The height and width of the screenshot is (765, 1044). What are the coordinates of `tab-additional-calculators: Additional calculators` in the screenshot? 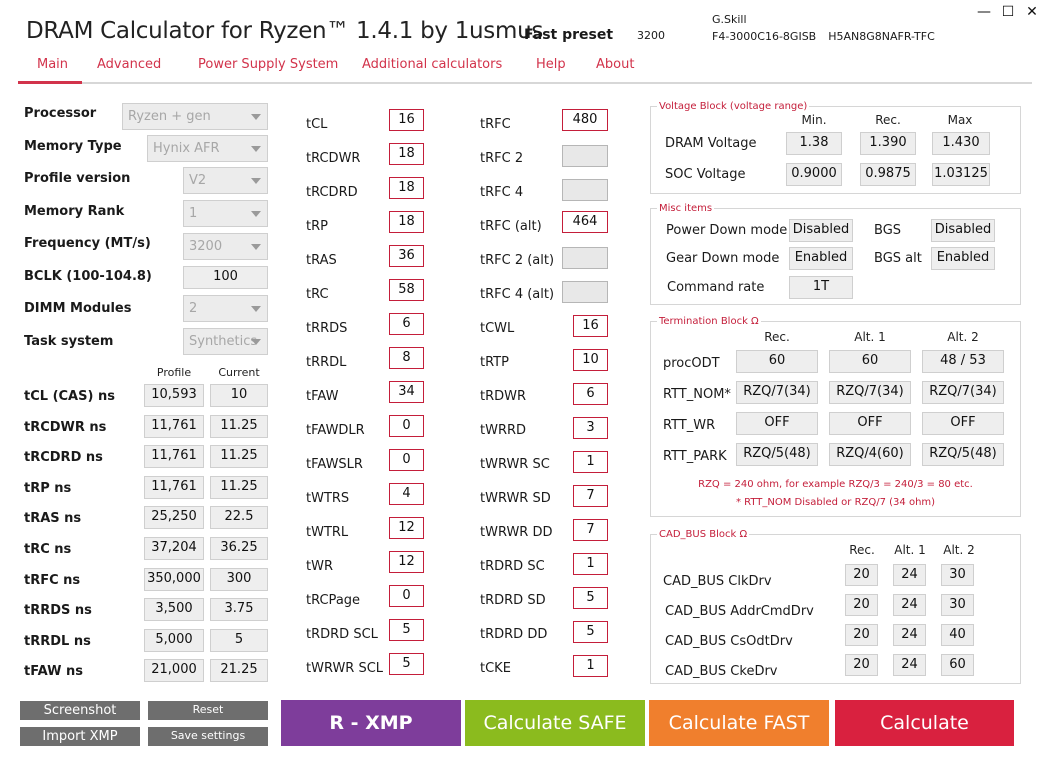 It's located at (432, 64).